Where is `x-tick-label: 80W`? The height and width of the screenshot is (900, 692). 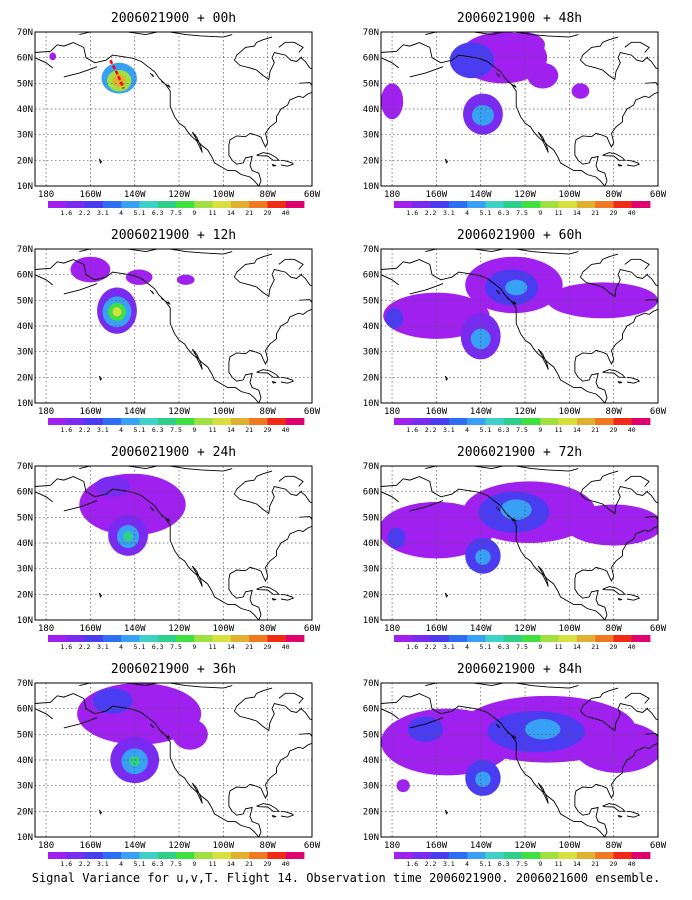 x-tick-label: 80W is located at coordinates (614, 629).